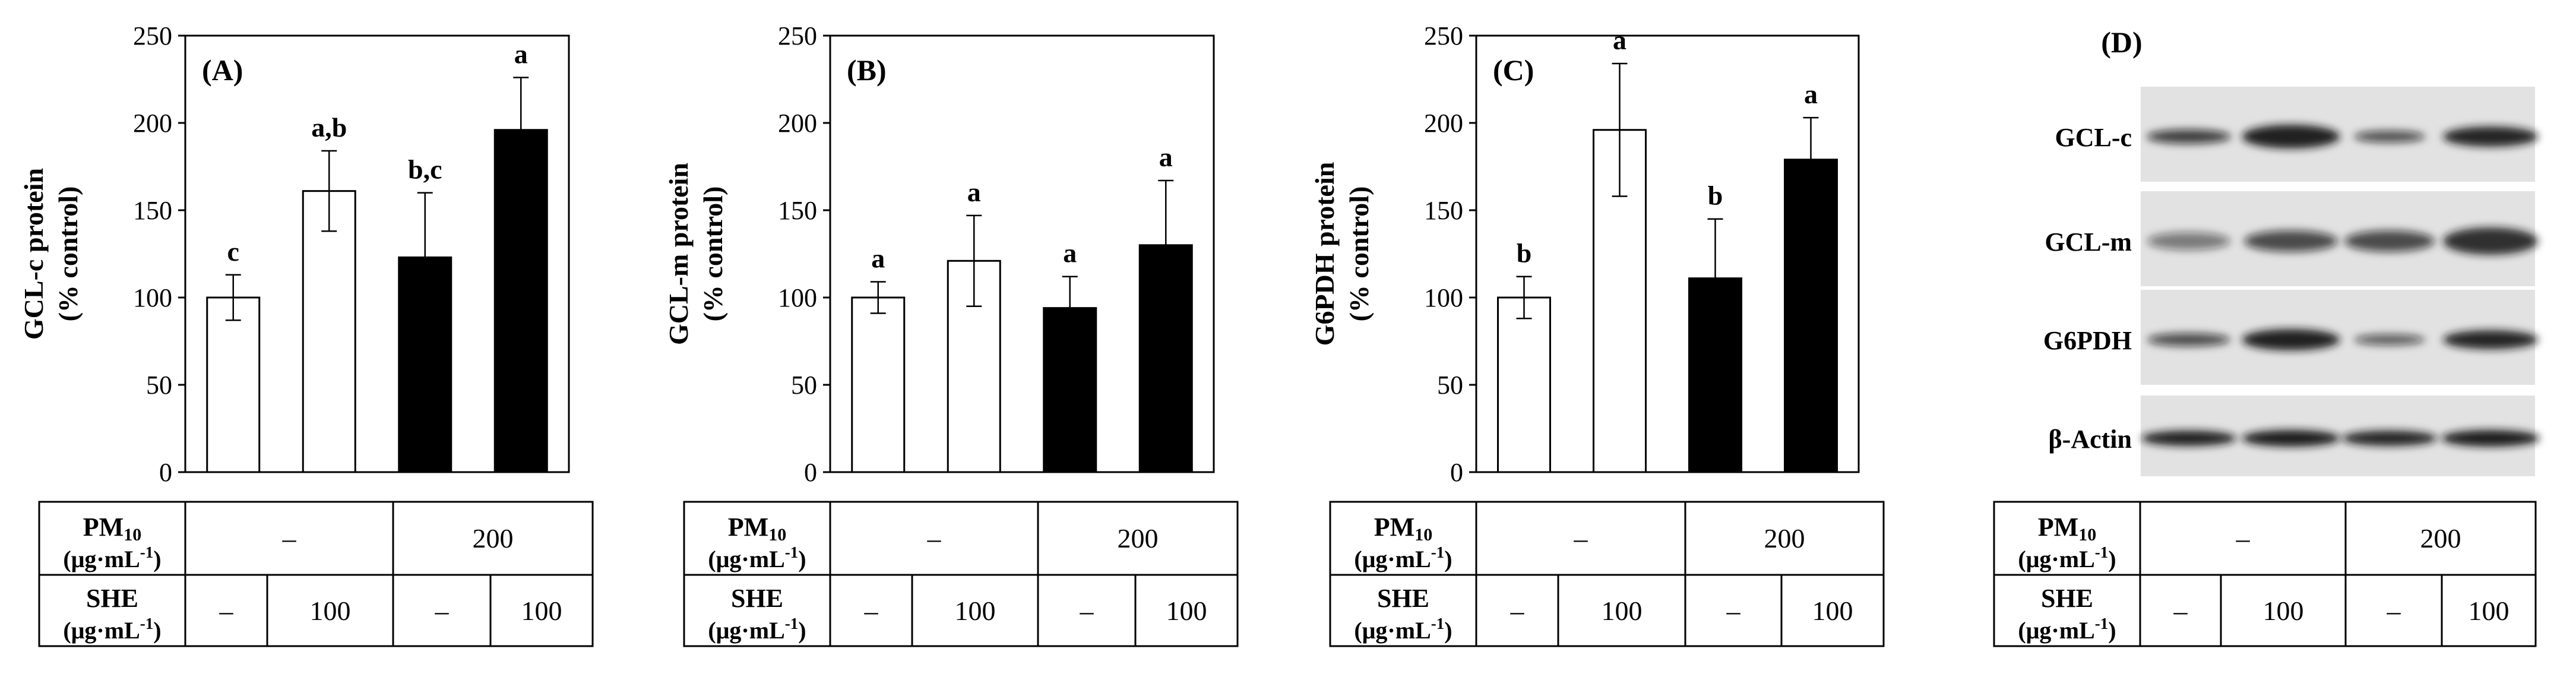  I want to click on panel-0-pm-value: 200, so click(493, 538).